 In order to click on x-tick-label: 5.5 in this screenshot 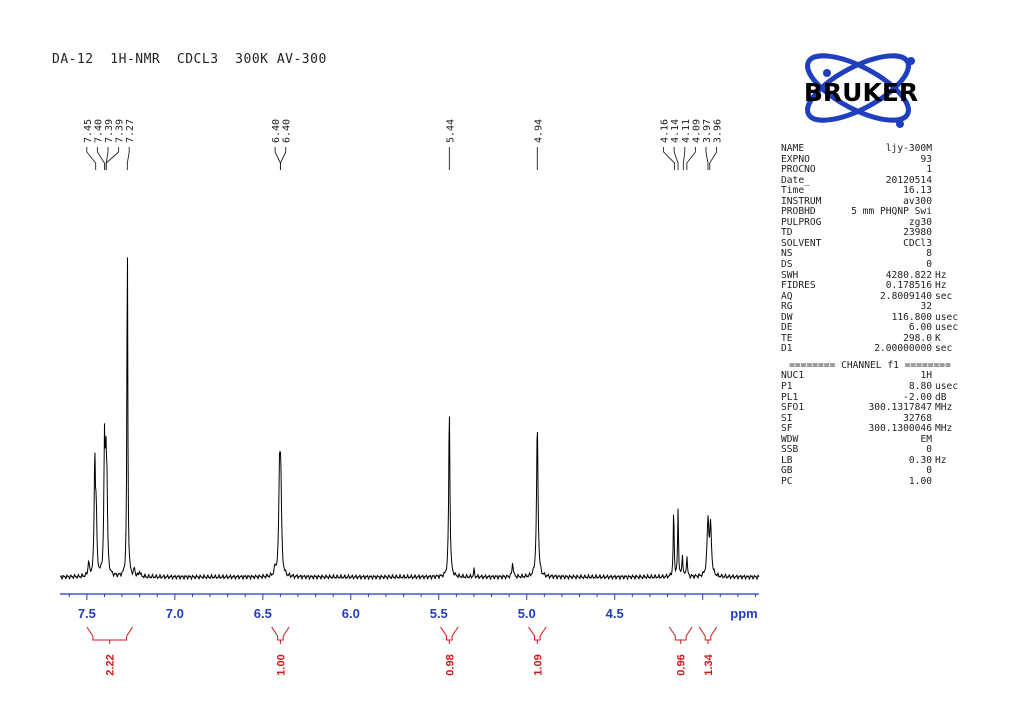, I will do `click(439, 613)`.